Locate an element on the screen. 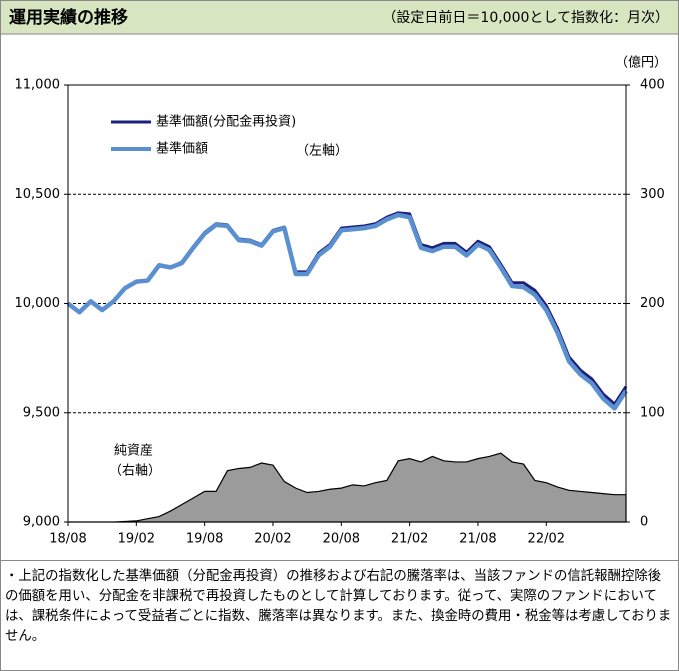 The height and width of the screenshot is (671, 679). y2-tick-label: 100 is located at coordinates (652, 412).